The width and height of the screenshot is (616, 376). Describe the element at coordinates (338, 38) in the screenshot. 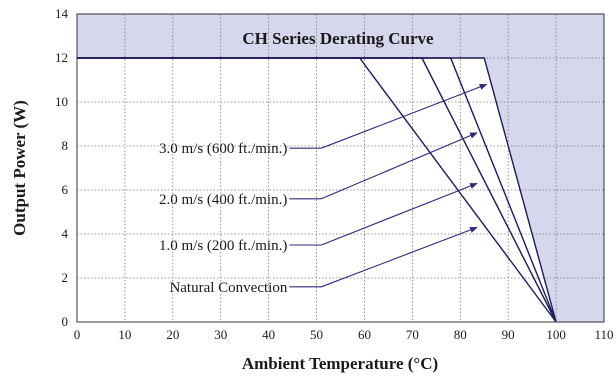

I see `chart-title: CH Series Derating Curve` at that location.